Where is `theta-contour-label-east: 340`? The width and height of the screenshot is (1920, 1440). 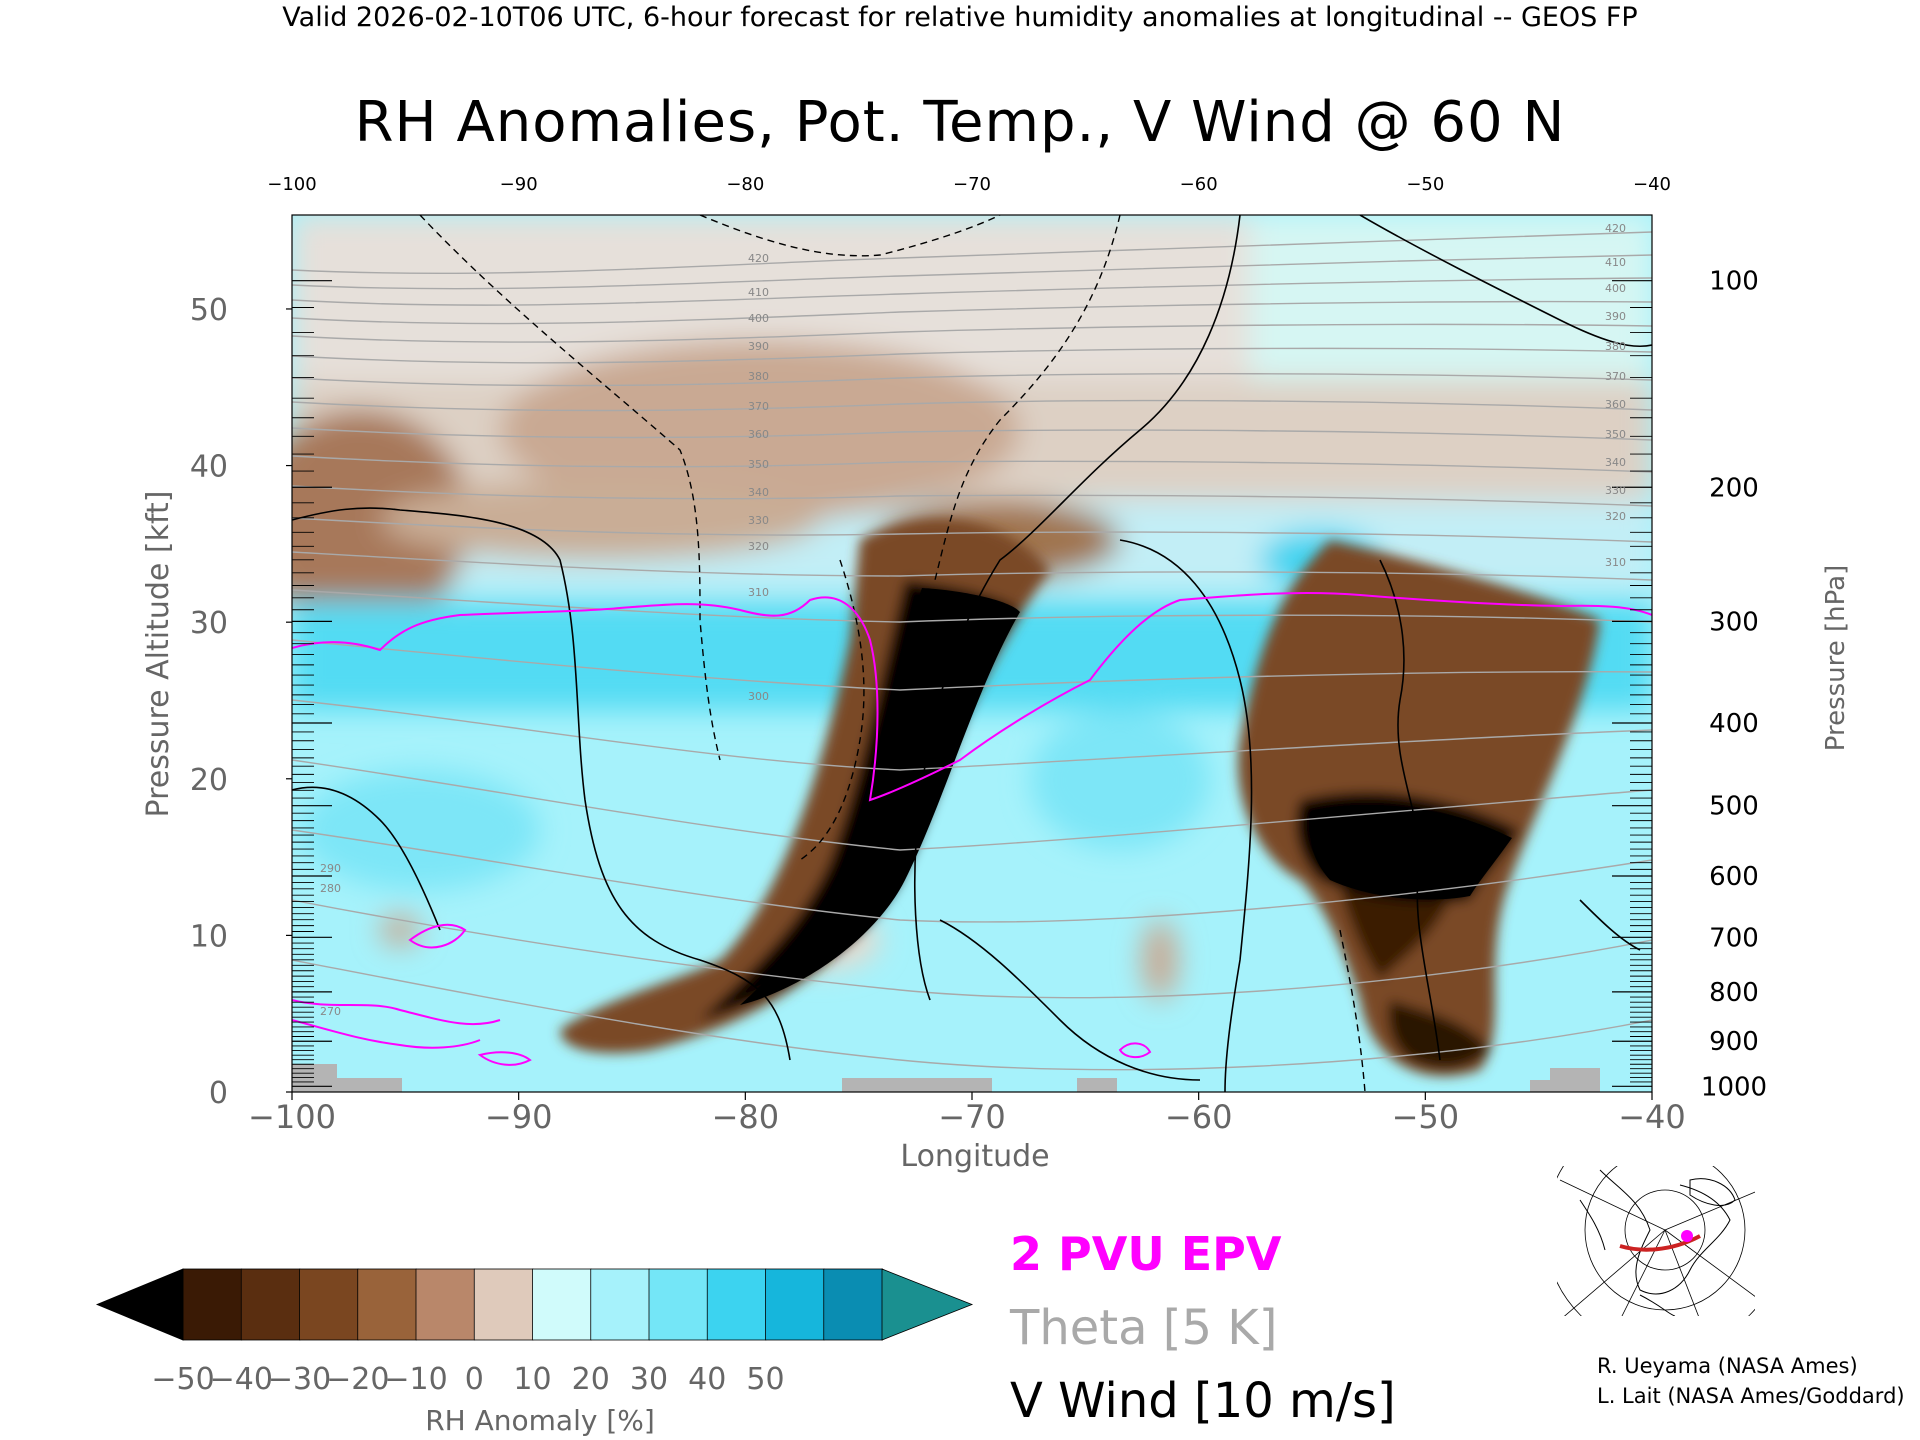
theta-contour-label-east: 340 is located at coordinates (1615, 462).